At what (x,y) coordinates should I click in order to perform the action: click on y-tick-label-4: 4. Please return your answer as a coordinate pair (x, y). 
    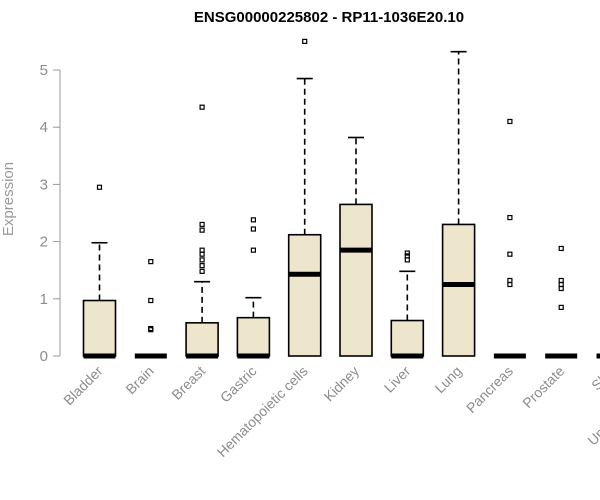
    Looking at the image, I should click on (44, 127).